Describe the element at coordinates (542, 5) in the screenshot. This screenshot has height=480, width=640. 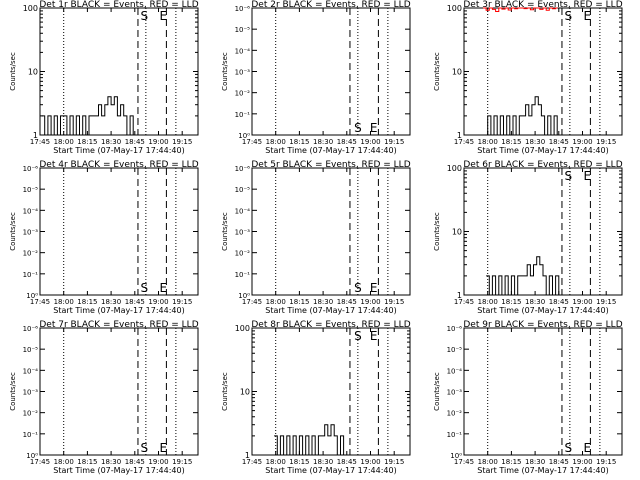
I see `panel-title: Det 3r BLACK = Events, RED = LLD` at that location.